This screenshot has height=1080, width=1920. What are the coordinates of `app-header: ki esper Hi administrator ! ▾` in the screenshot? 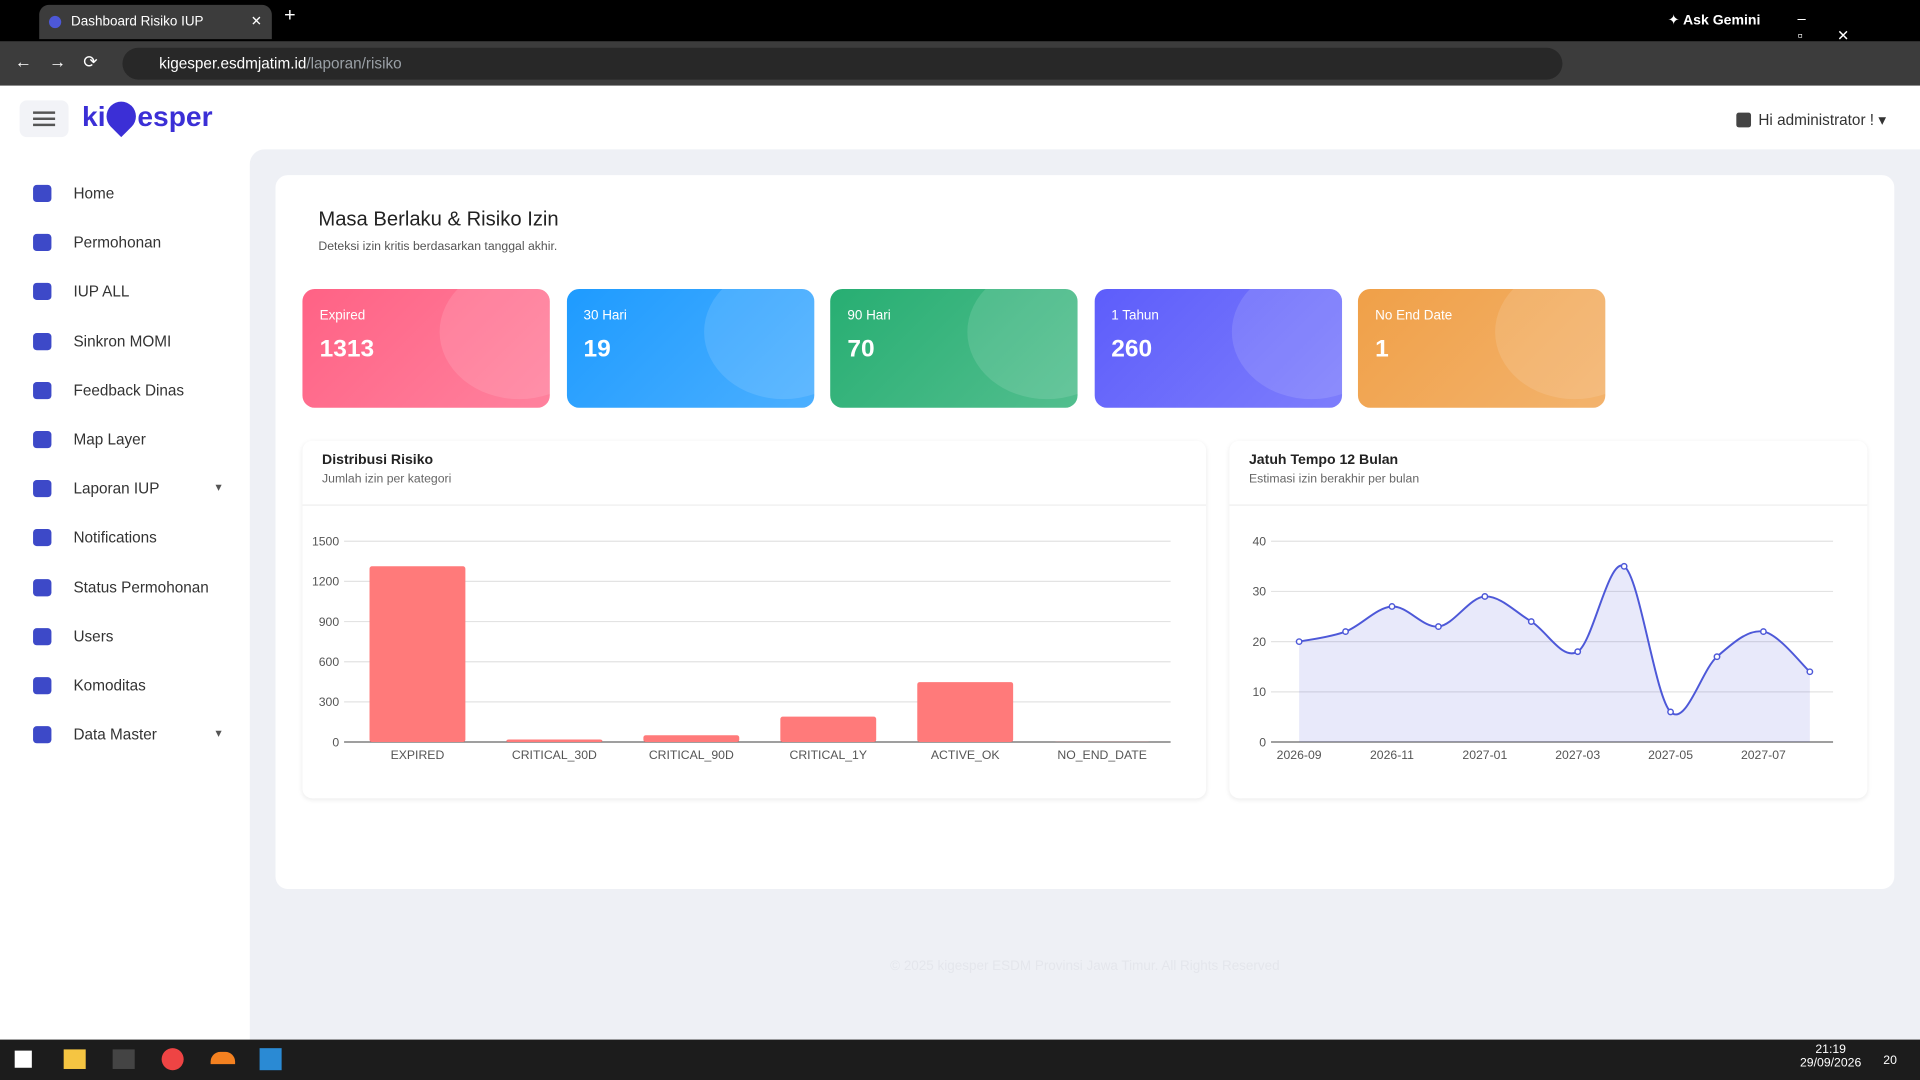 It's located at (960, 117).